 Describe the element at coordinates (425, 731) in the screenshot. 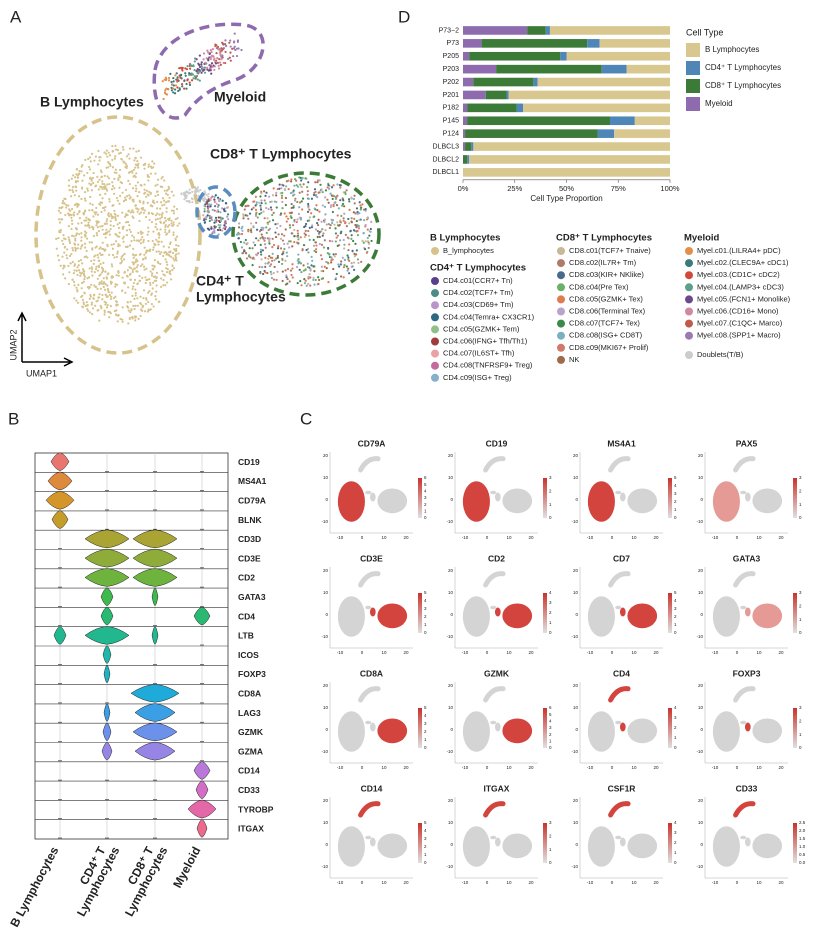

I see `colorbar-label: 2` at that location.